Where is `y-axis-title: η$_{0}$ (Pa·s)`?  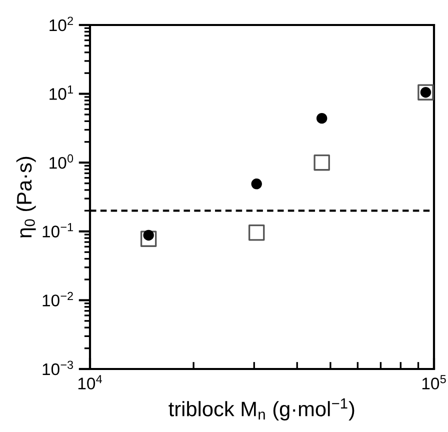 y-axis-title: η$_{0}$ (Pa·s) is located at coordinates (26, 197).